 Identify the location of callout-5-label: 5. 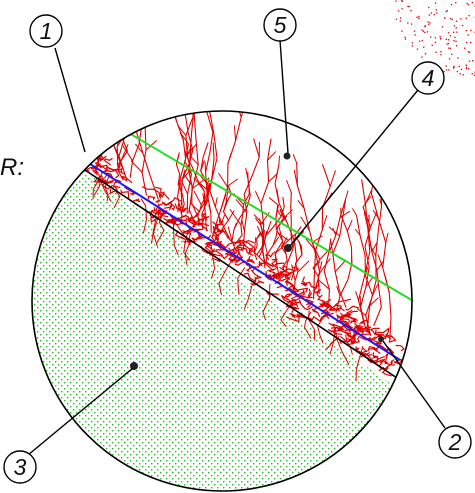
(280, 25).